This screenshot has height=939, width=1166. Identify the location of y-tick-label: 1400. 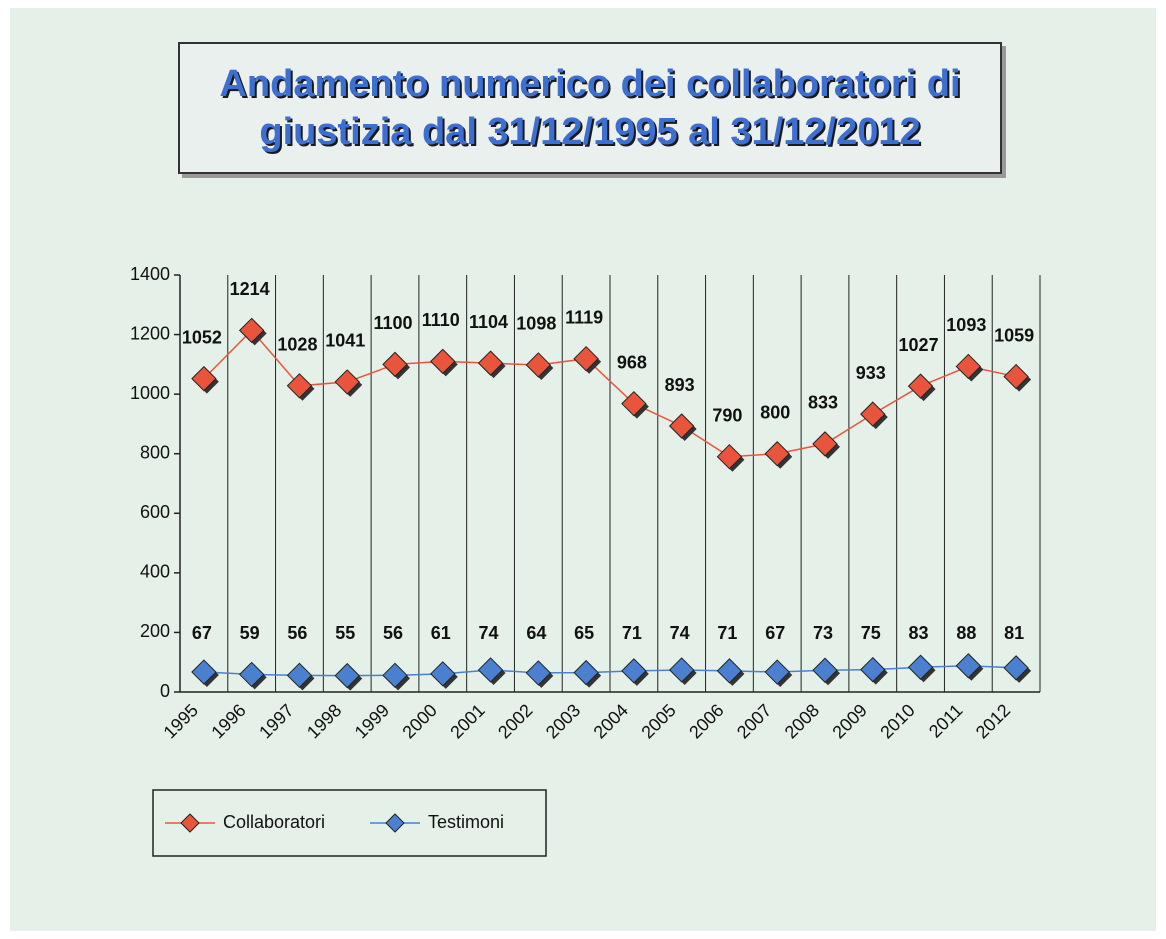
(150, 274).